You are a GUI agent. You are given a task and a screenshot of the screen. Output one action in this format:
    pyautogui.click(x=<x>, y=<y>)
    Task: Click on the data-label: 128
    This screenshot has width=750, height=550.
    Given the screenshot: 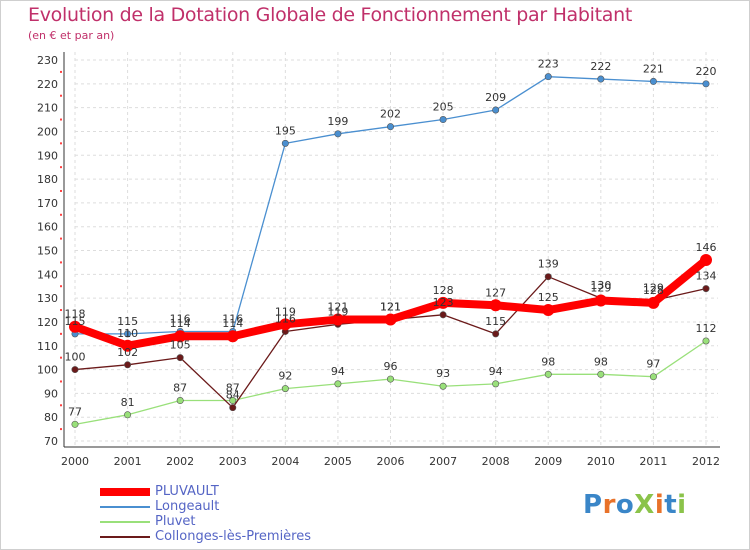 What is the action you would take?
    pyautogui.click(x=653, y=290)
    